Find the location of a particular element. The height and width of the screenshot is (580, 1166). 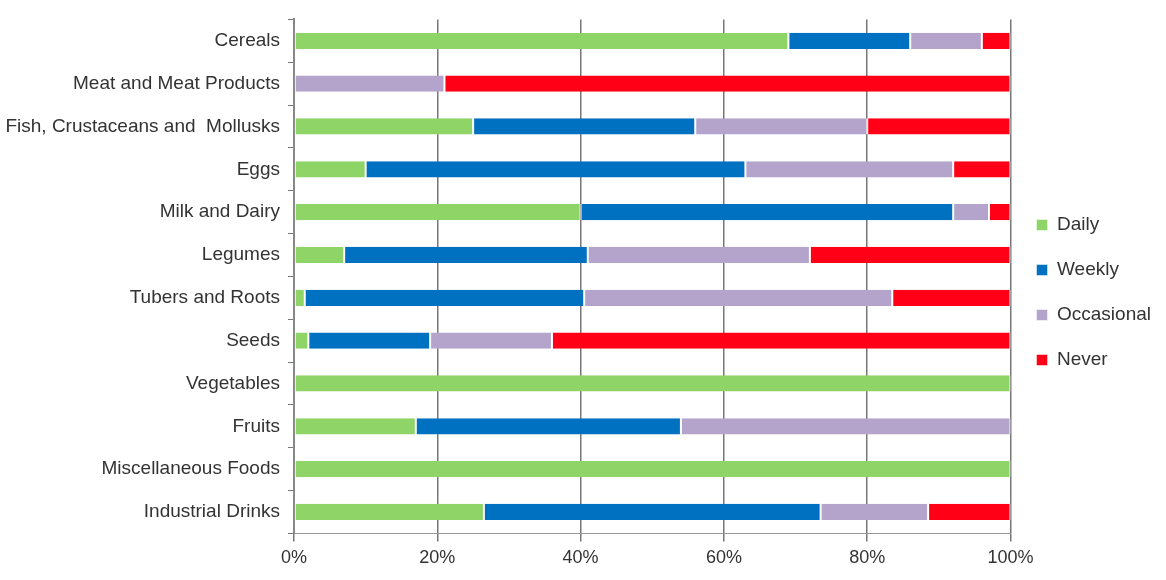

y-tick-label: Legumes is located at coordinates (240, 254).